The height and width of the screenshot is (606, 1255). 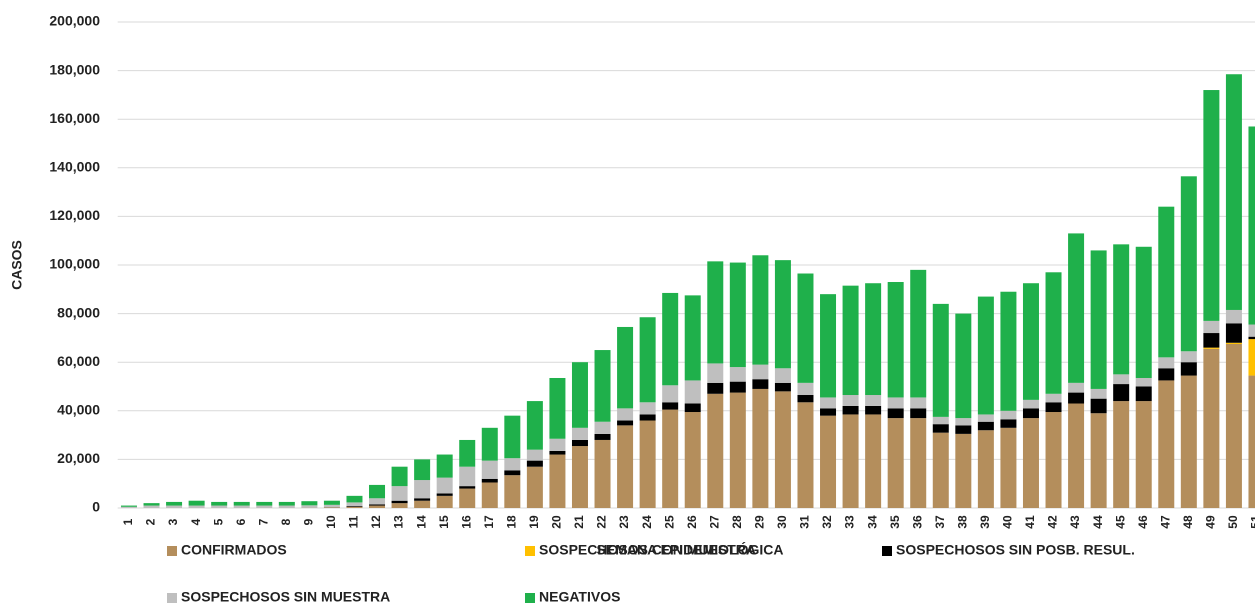 I want to click on y-tick-label: 20,000, so click(x=78, y=458).